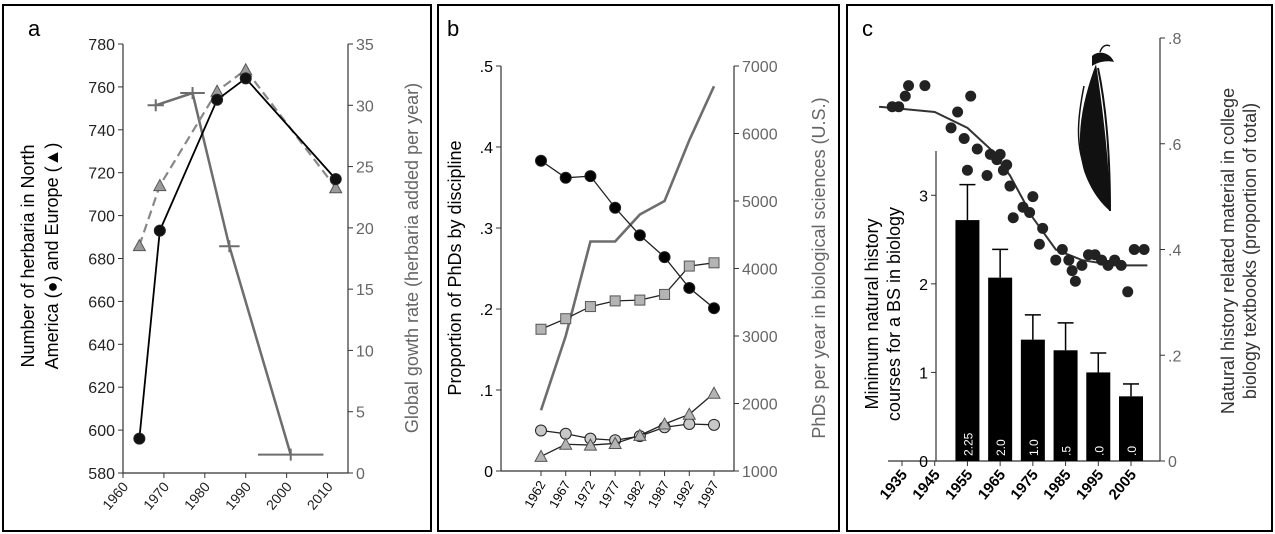 The height and width of the screenshot is (534, 1275). What do you see at coordinates (633, 494) in the screenshot?
I see `x-tick-label: 1982` at bounding box center [633, 494].